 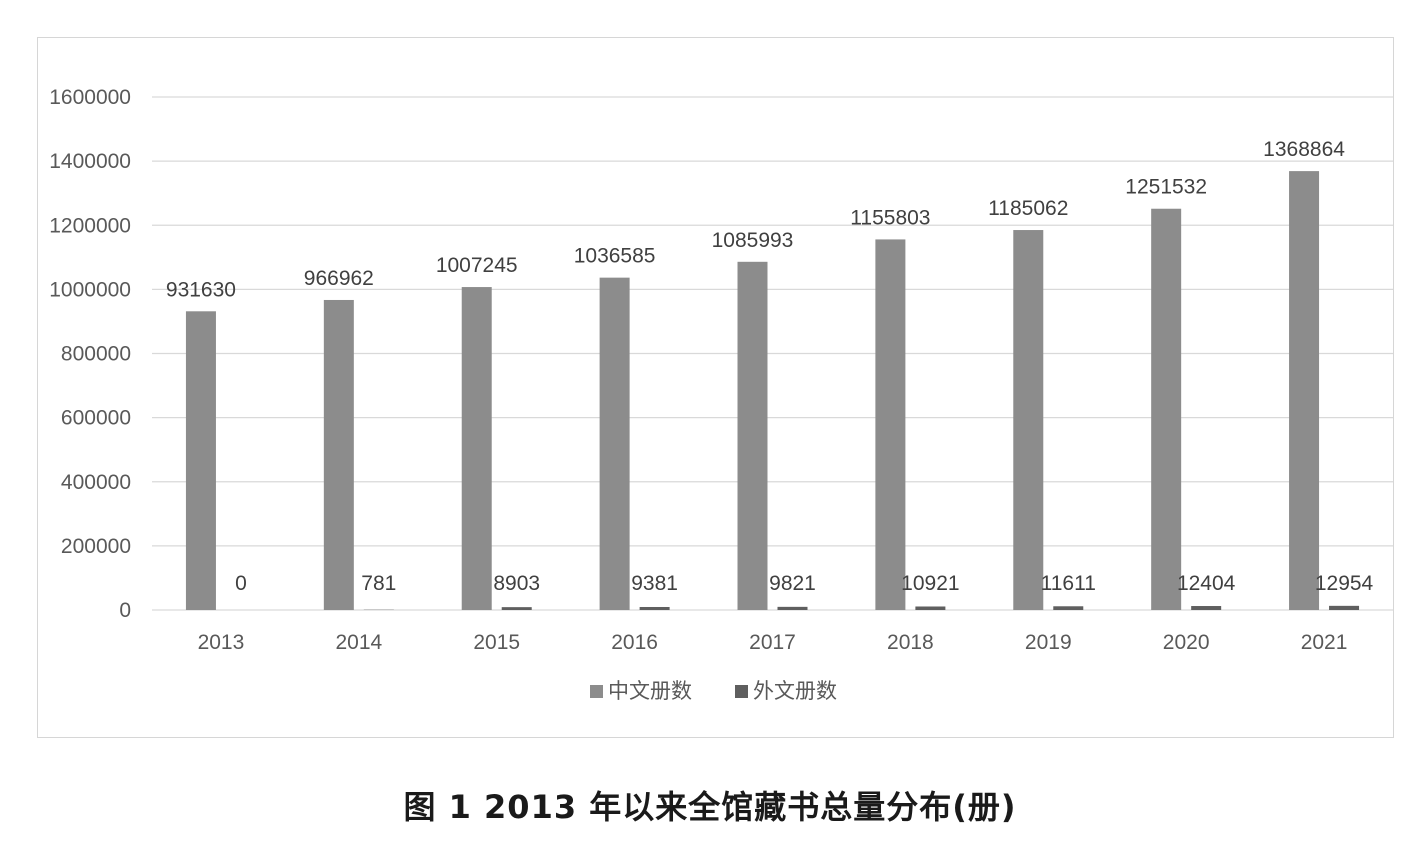 What do you see at coordinates (741, 691) in the screenshot?
I see `legend-swatch-foreign` at bounding box center [741, 691].